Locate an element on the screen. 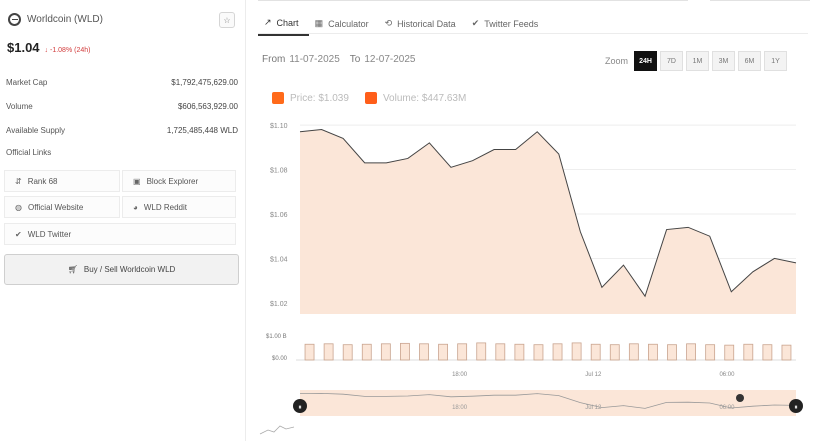  stat-value: $606,563,929.00 is located at coordinates (207, 106).